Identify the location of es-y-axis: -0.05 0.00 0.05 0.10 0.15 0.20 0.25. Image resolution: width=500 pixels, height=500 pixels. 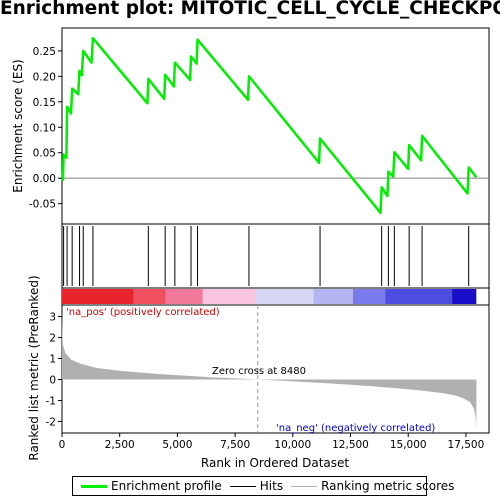
(45, 128).